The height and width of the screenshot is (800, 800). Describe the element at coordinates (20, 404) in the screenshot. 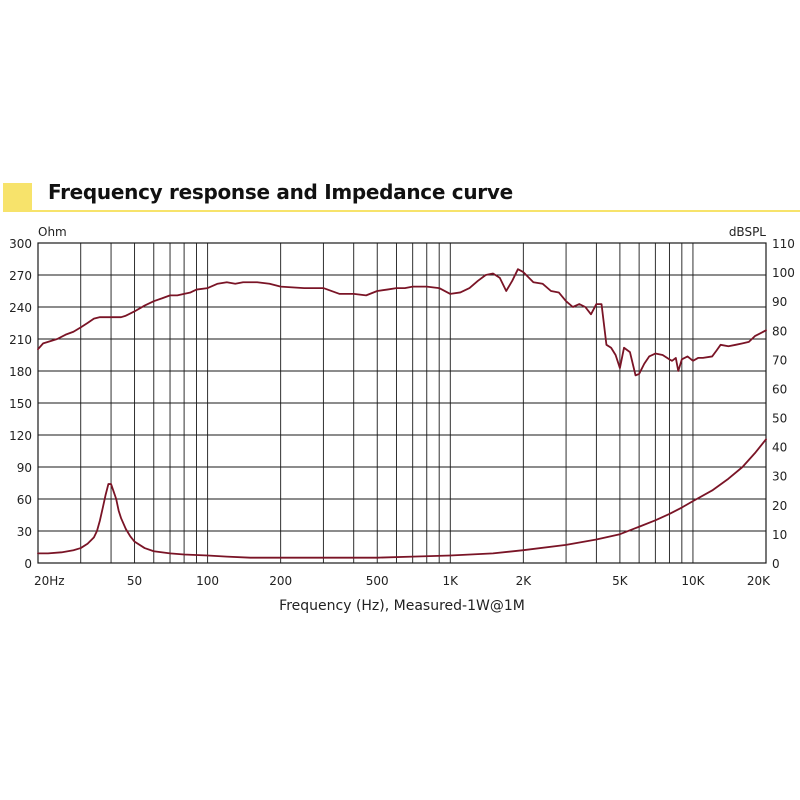

I see `y-left-tick-label: 150` at that location.